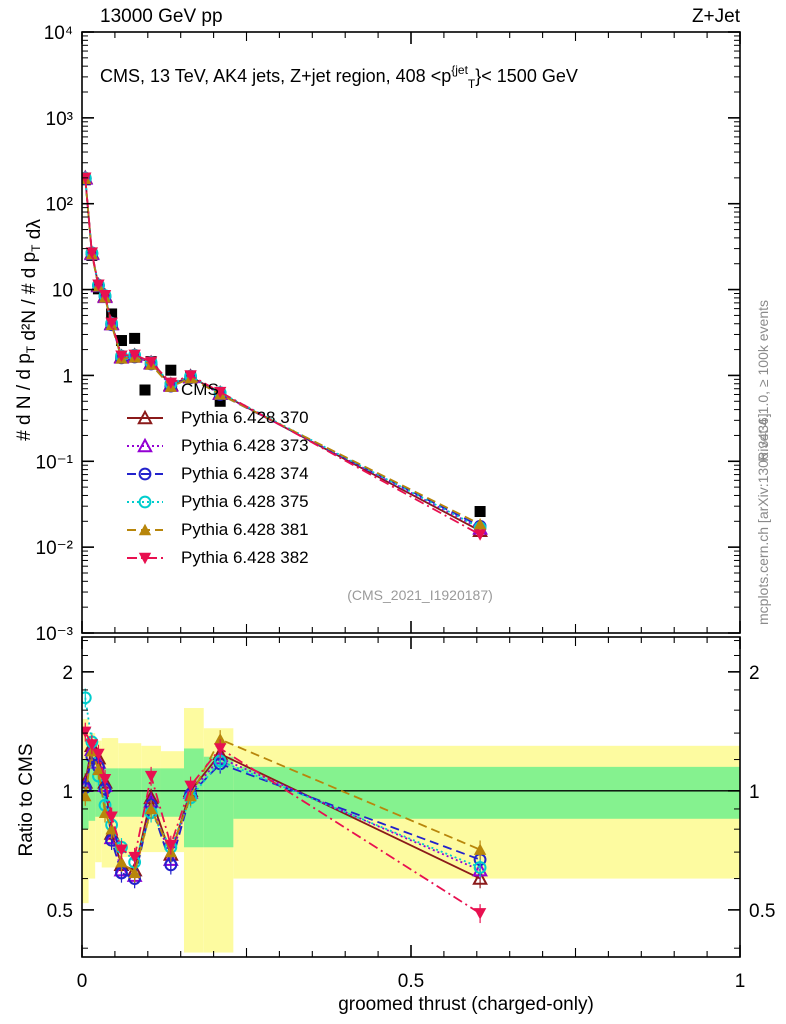  Describe the element at coordinates (754, 673) in the screenshot. I see `y-tick-label-ratio-right: 2` at that location.